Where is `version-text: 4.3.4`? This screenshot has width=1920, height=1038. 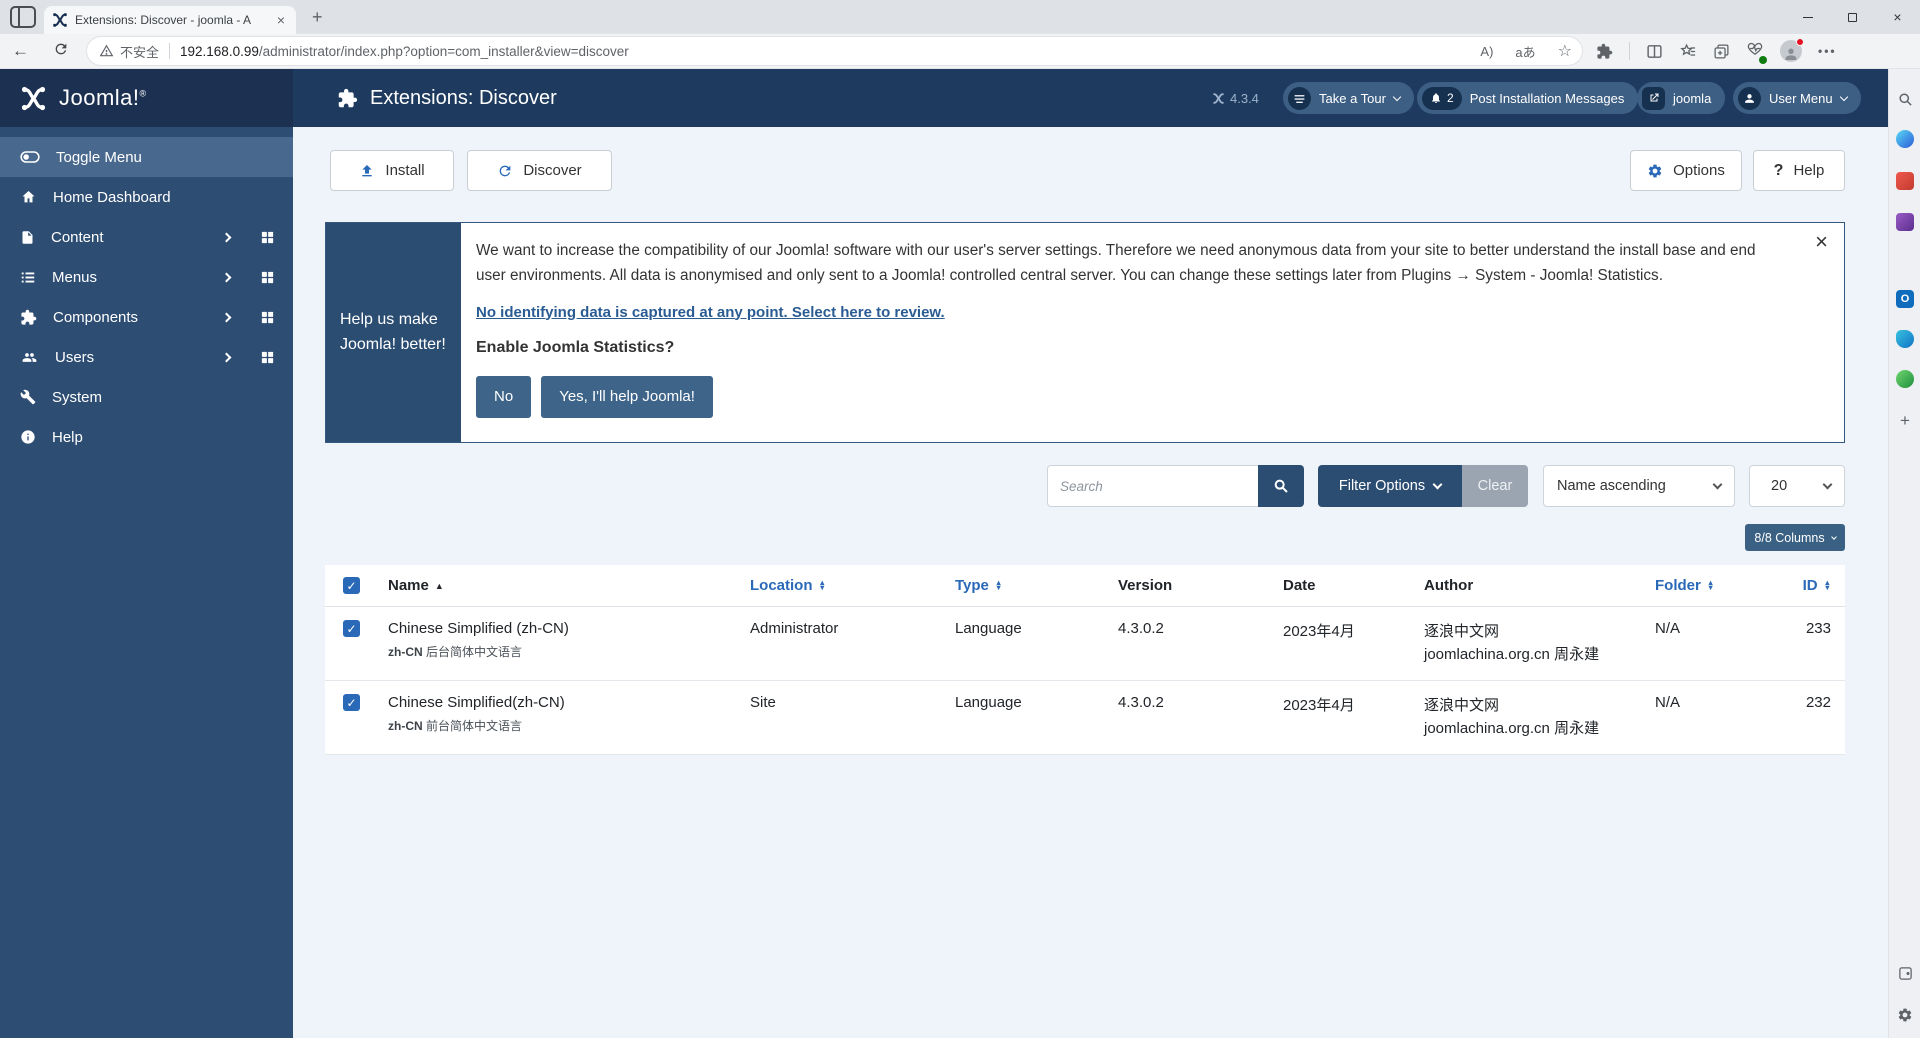 version-text: 4.3.4 is located at coordinates (1244, 98).